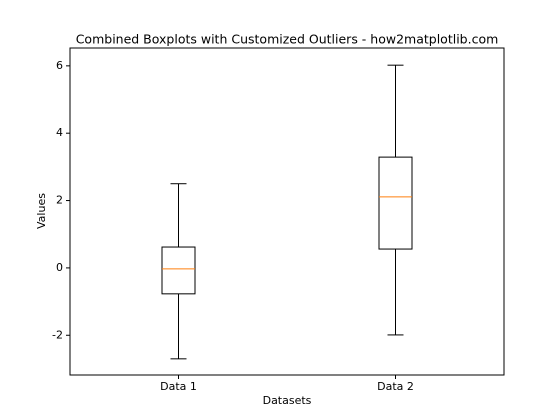 The height and width of the screenshot is (420, 560). What do you see at coordinates (395, 386) in the screenshot?
I see `x-tick-label: Data 2` at bounding box center [395, 386].